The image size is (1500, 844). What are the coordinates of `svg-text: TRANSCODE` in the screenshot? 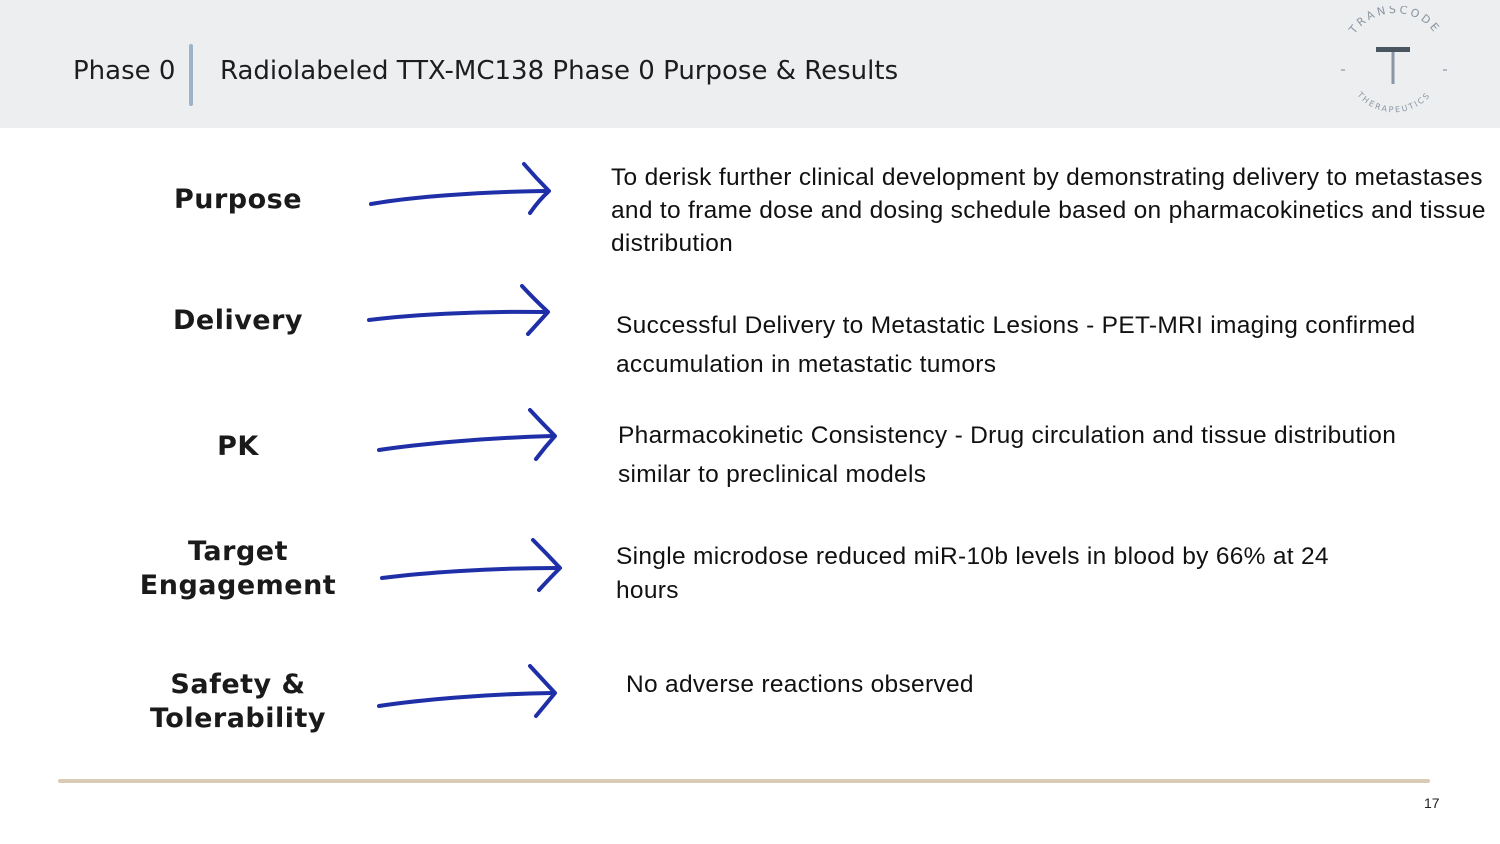 It's located at (1395, 21).